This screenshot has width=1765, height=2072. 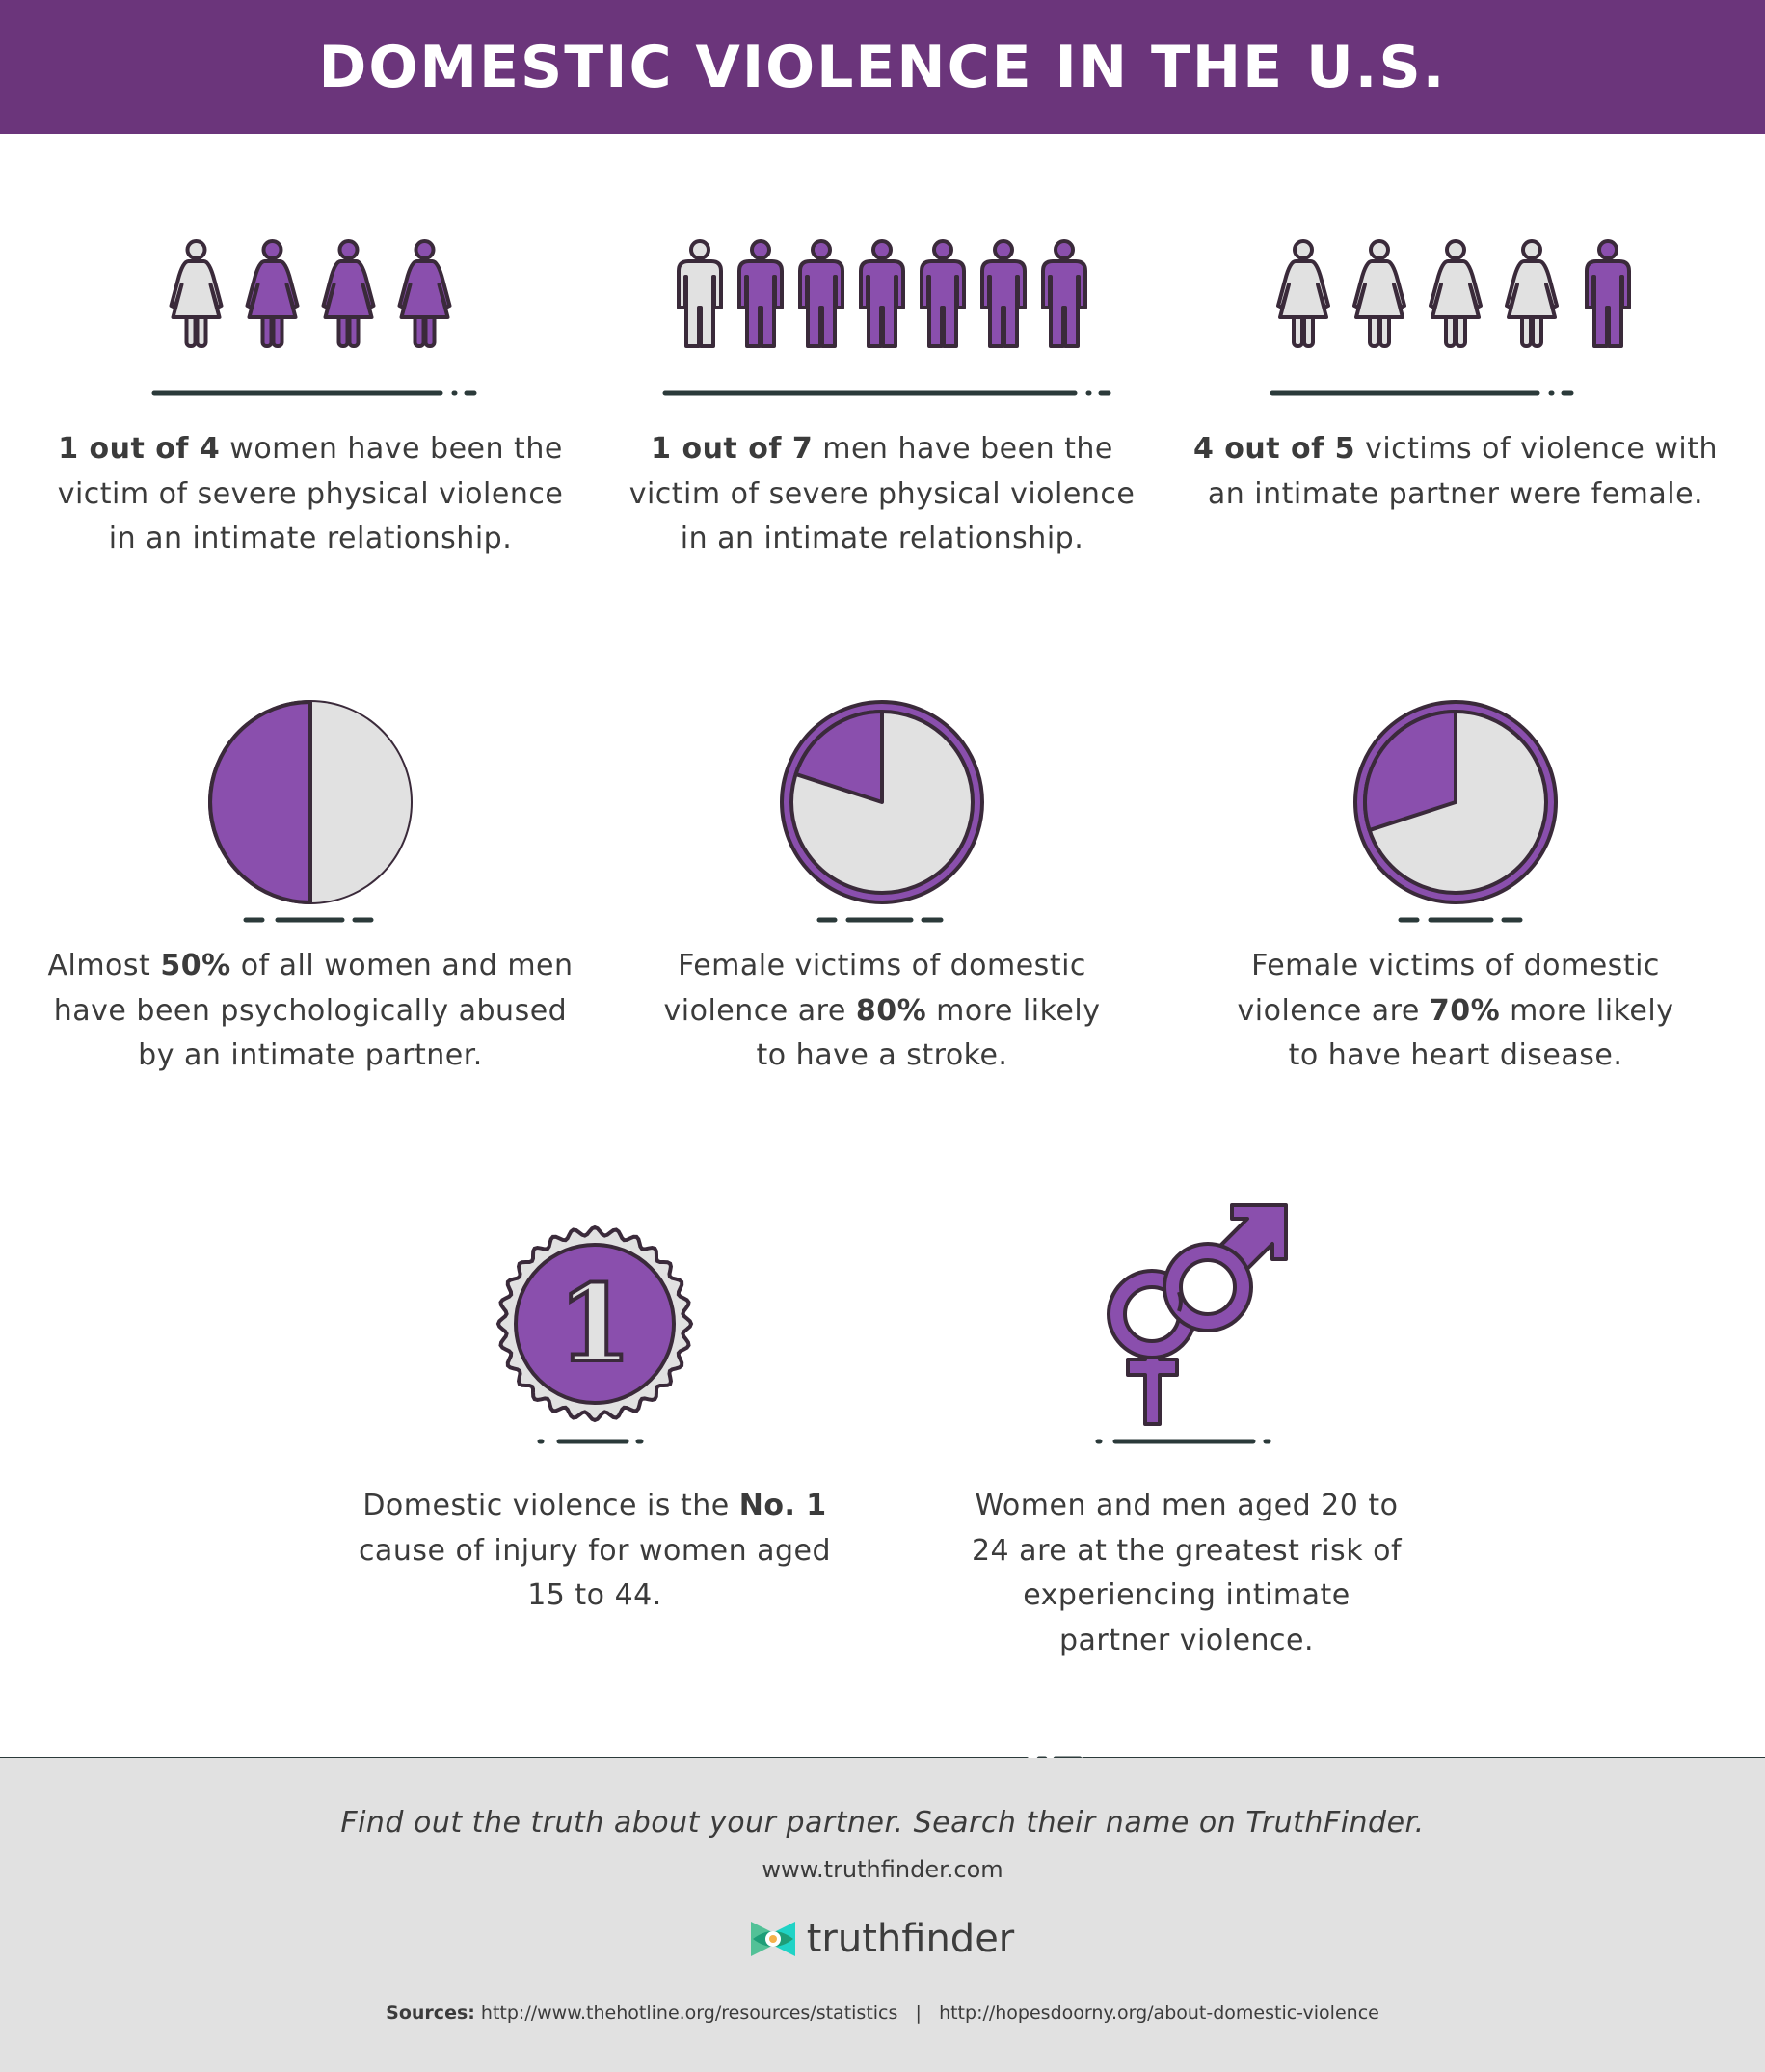 I want to click on stat-text: more likely to have a stroke., so click(x=928, y=1033).